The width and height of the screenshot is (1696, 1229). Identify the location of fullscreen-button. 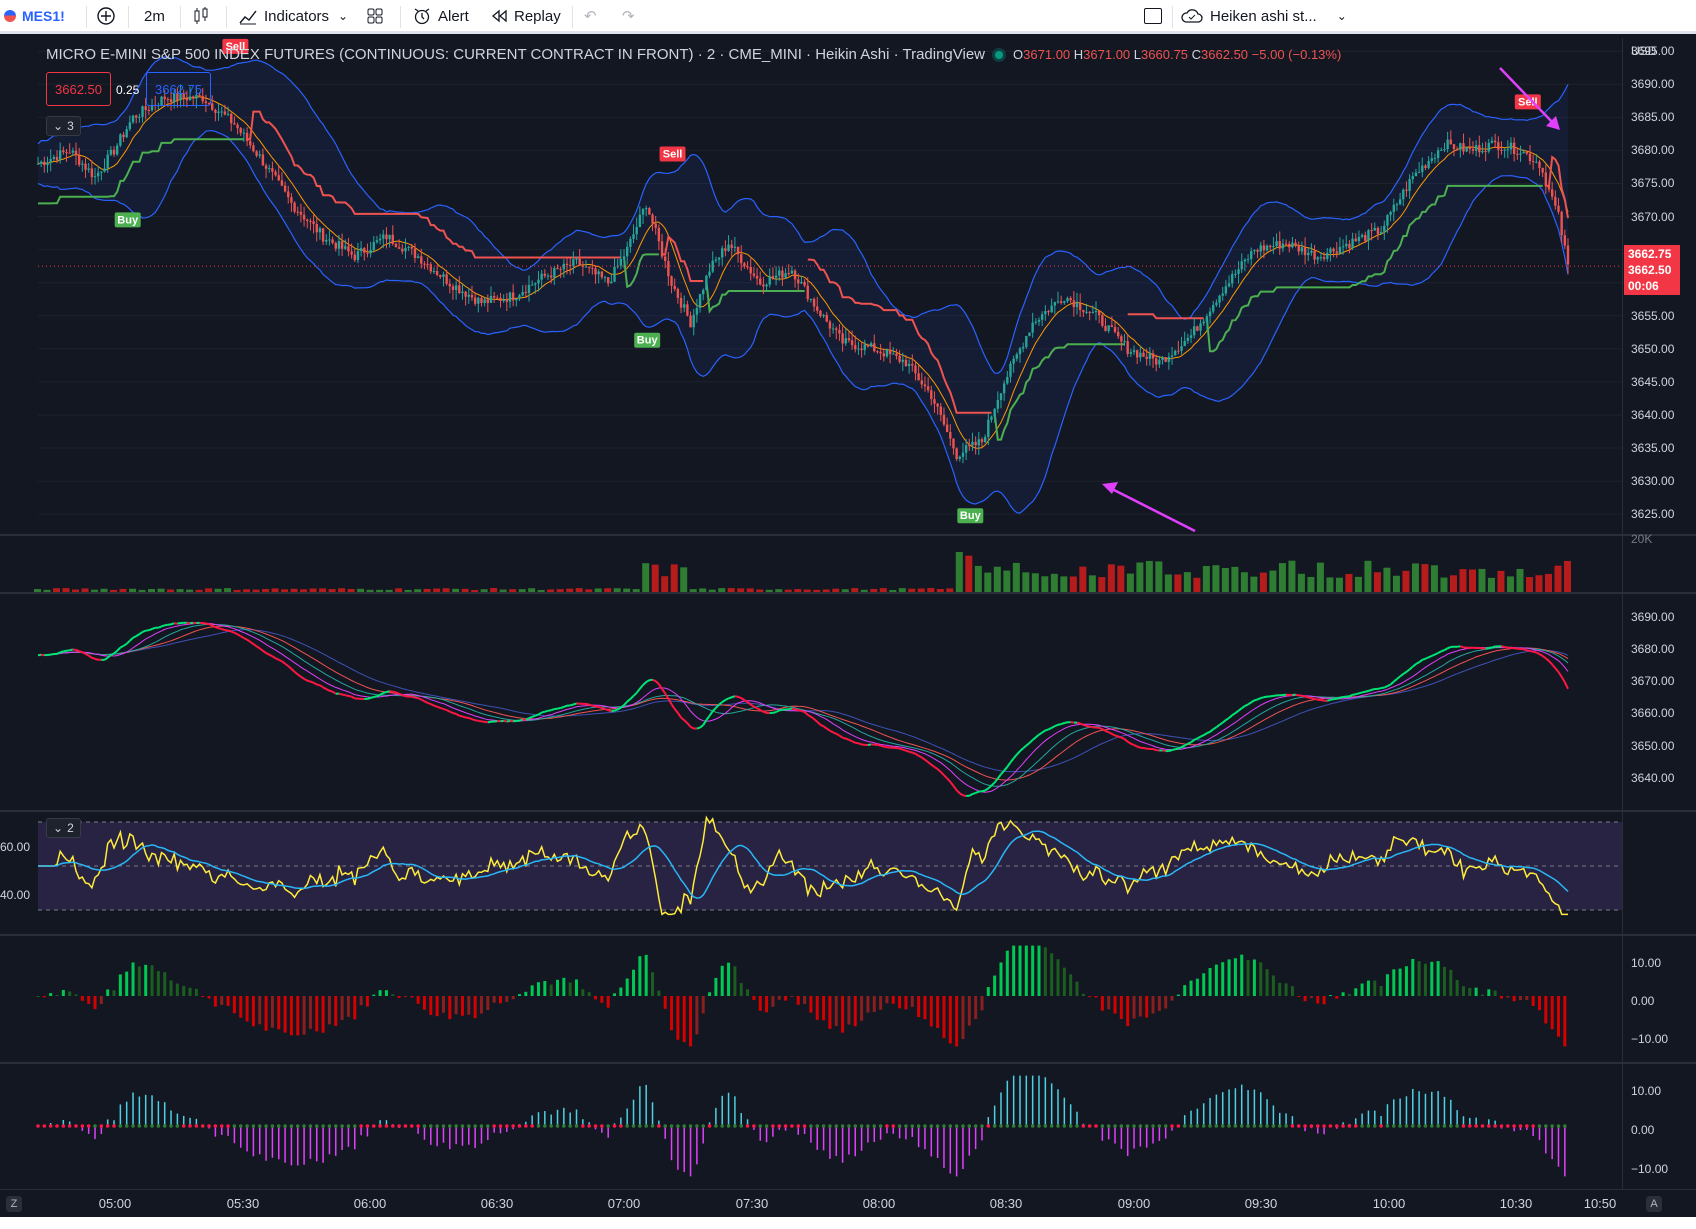
(1153, 16).